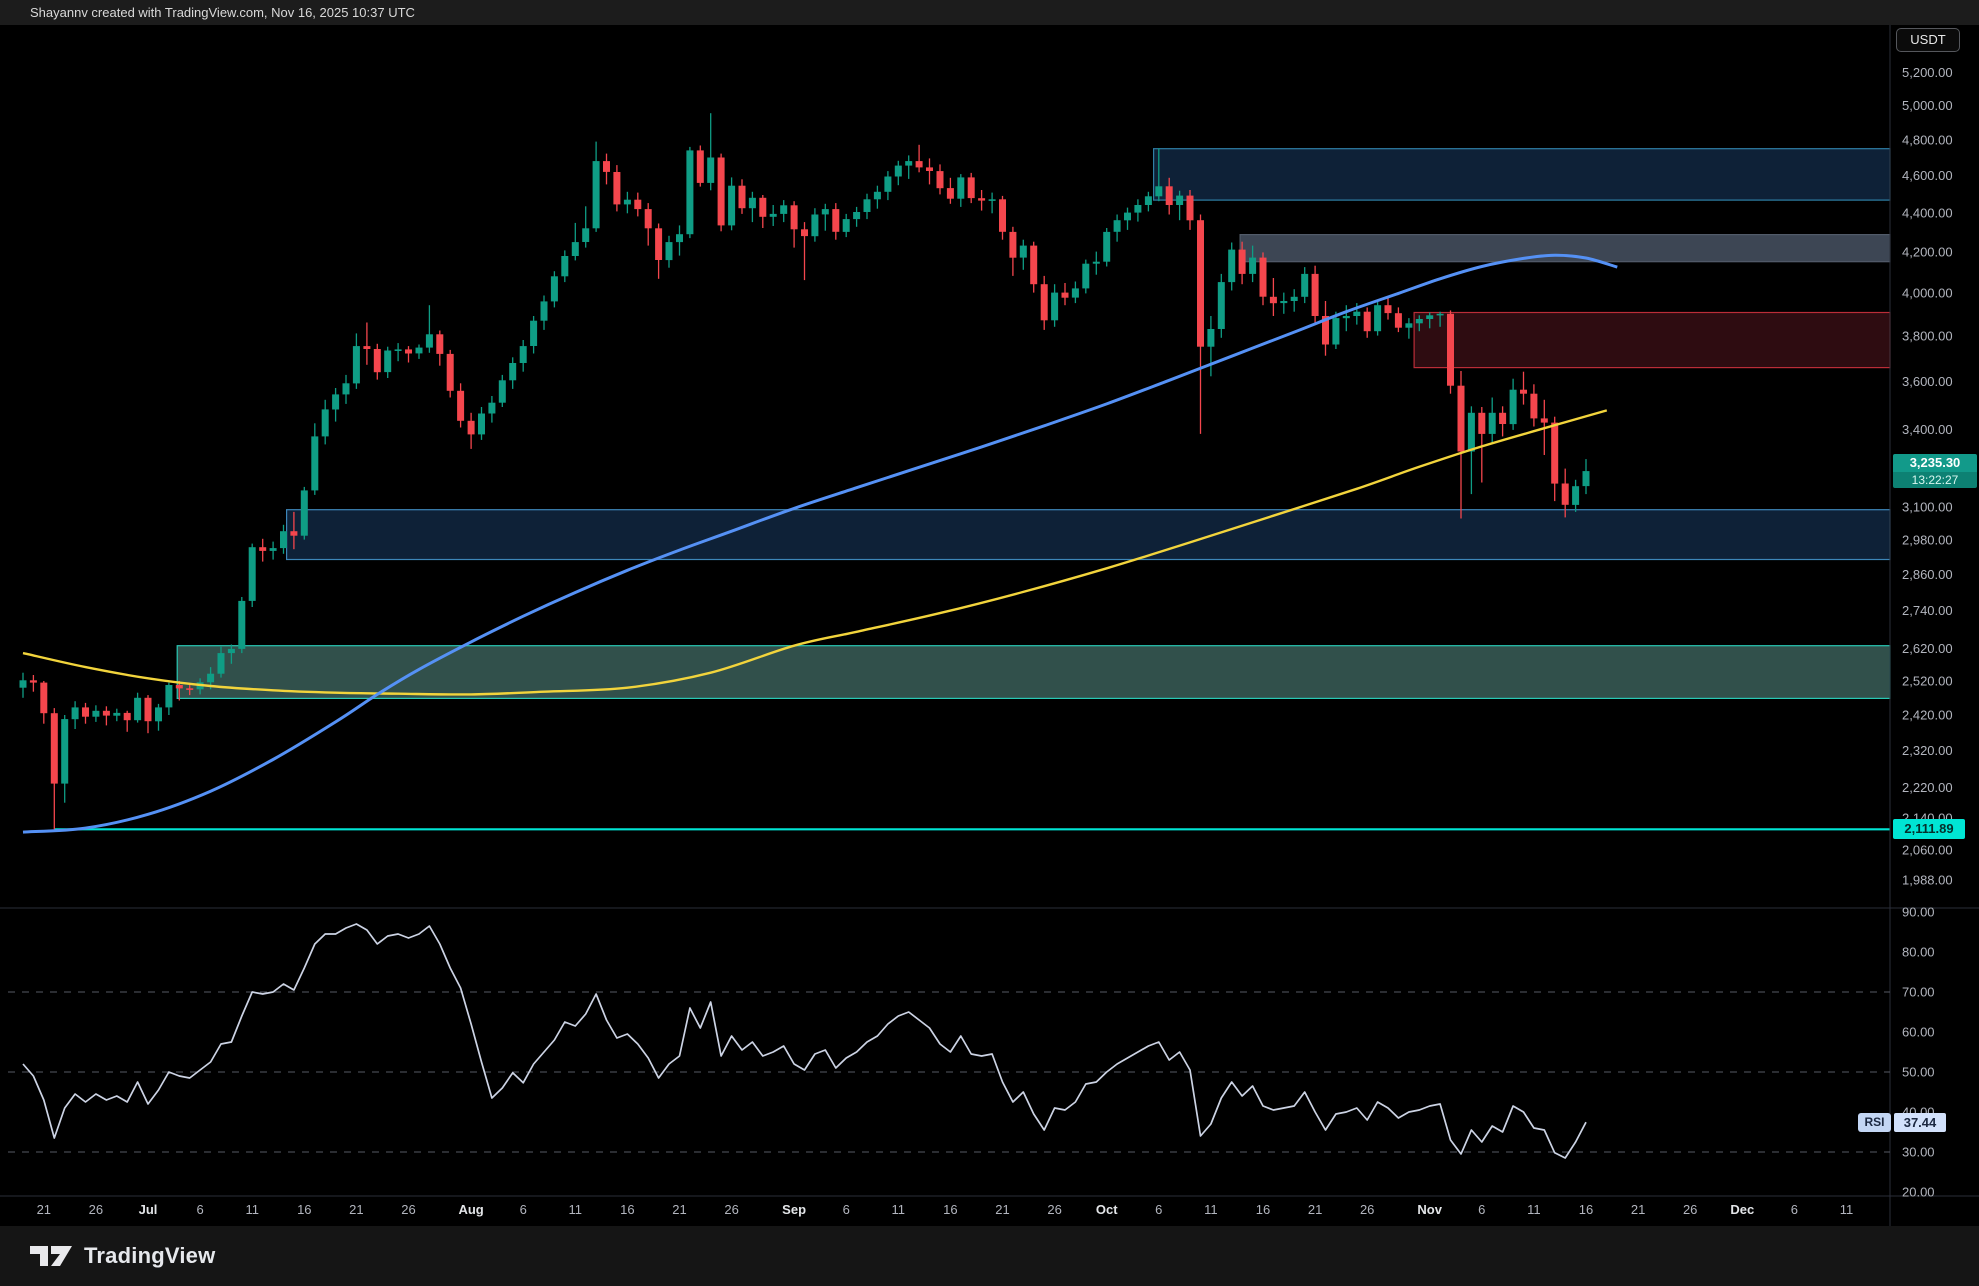 This screenshot has height=1286, width=1979. Describe the element at coordinates (1927, 850) in the screenshot. I see `svg-text: 2,060.00` at that location.